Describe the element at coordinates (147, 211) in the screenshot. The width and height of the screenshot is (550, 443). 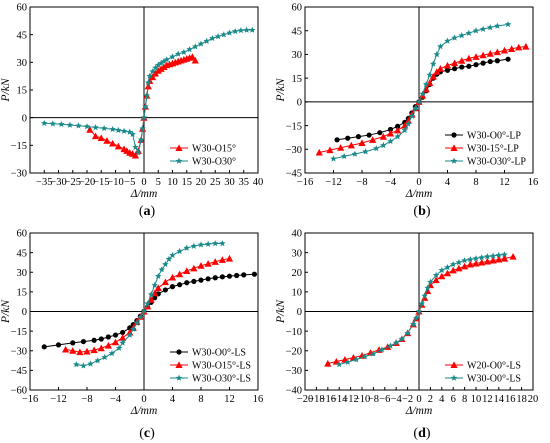
I see `panel-a-panel-label: (a)` at that location.